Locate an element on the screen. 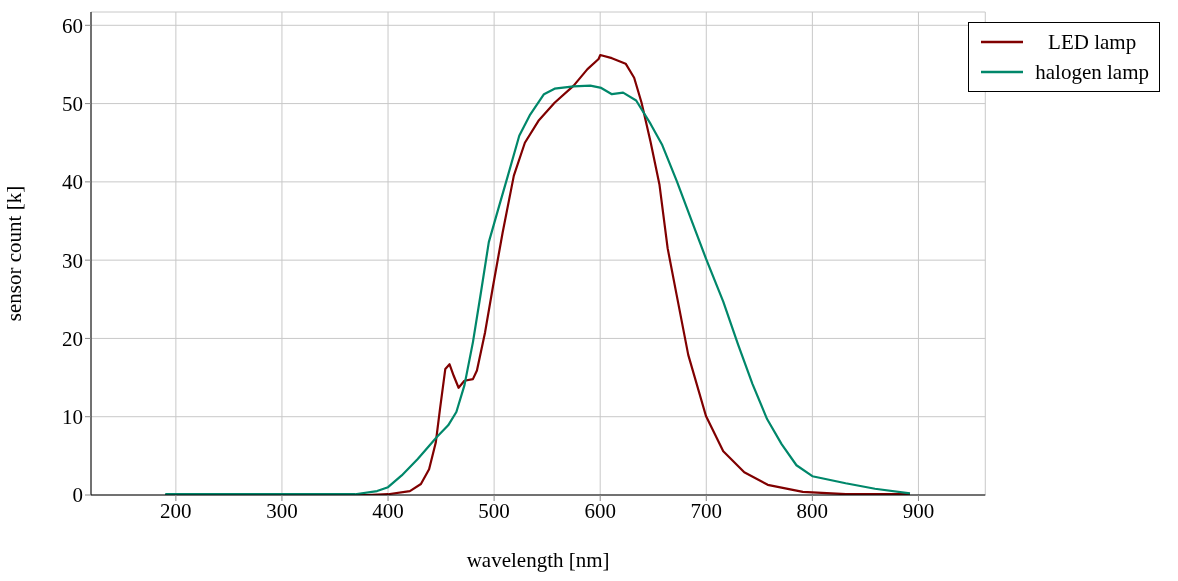 The height and width of the screenshot is (581, 1178). y-tick-label: 0 is located at coordinates (77, 495).